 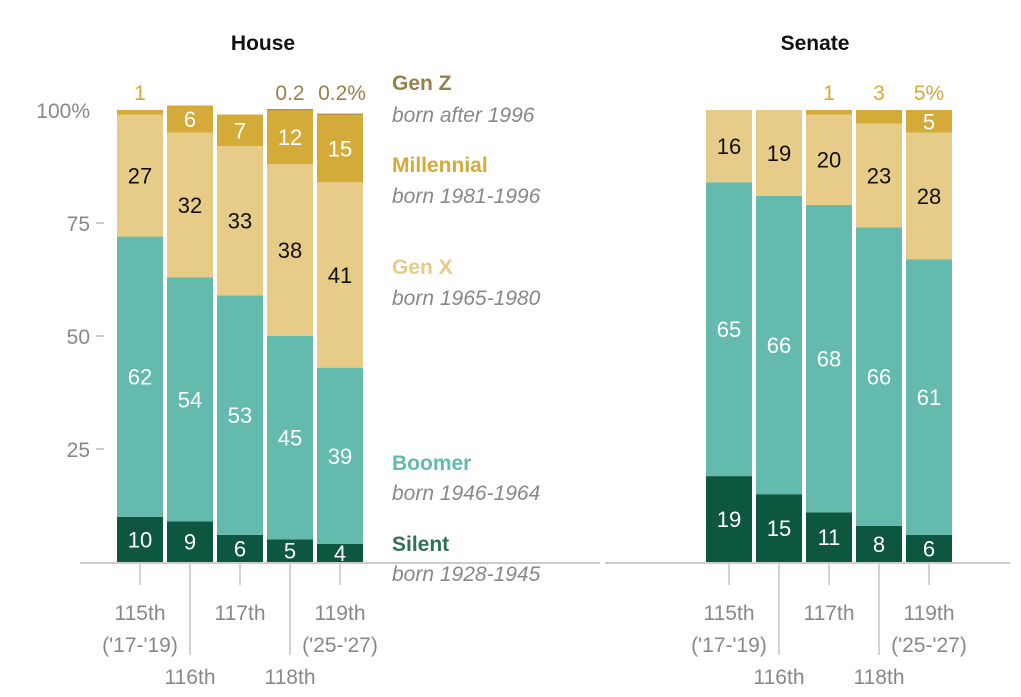 What do you see at coordinates (466, 196) in the screenshot?
I see `legend-sublabel: born 1981-1996` at bounding box center [466, 196].